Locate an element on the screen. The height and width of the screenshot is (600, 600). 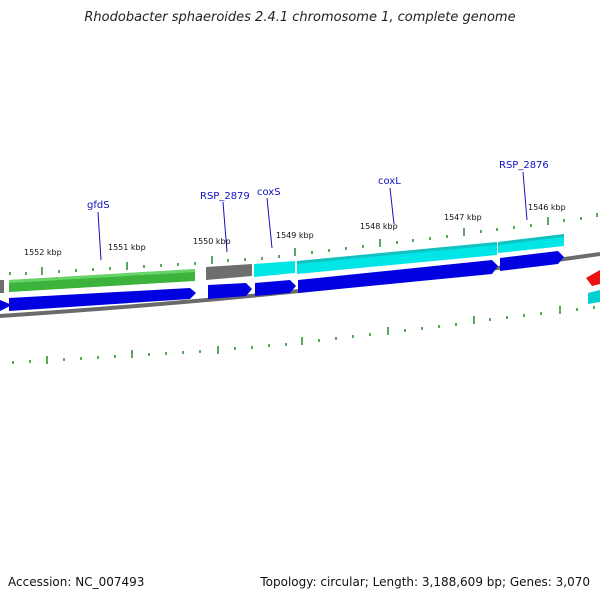
gene-label-coxL: coxL is located at coordinates (389, 181).